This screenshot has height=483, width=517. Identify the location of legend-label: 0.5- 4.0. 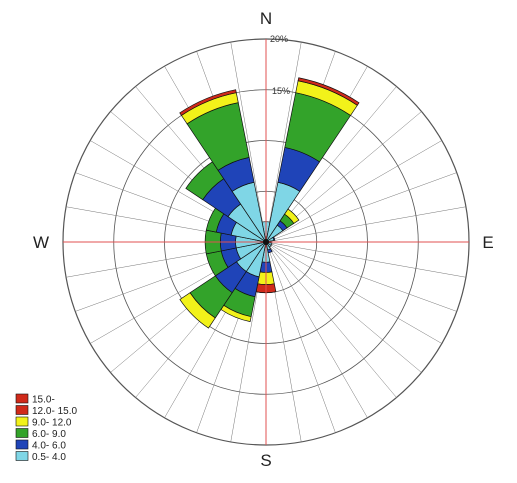
(49, 457).